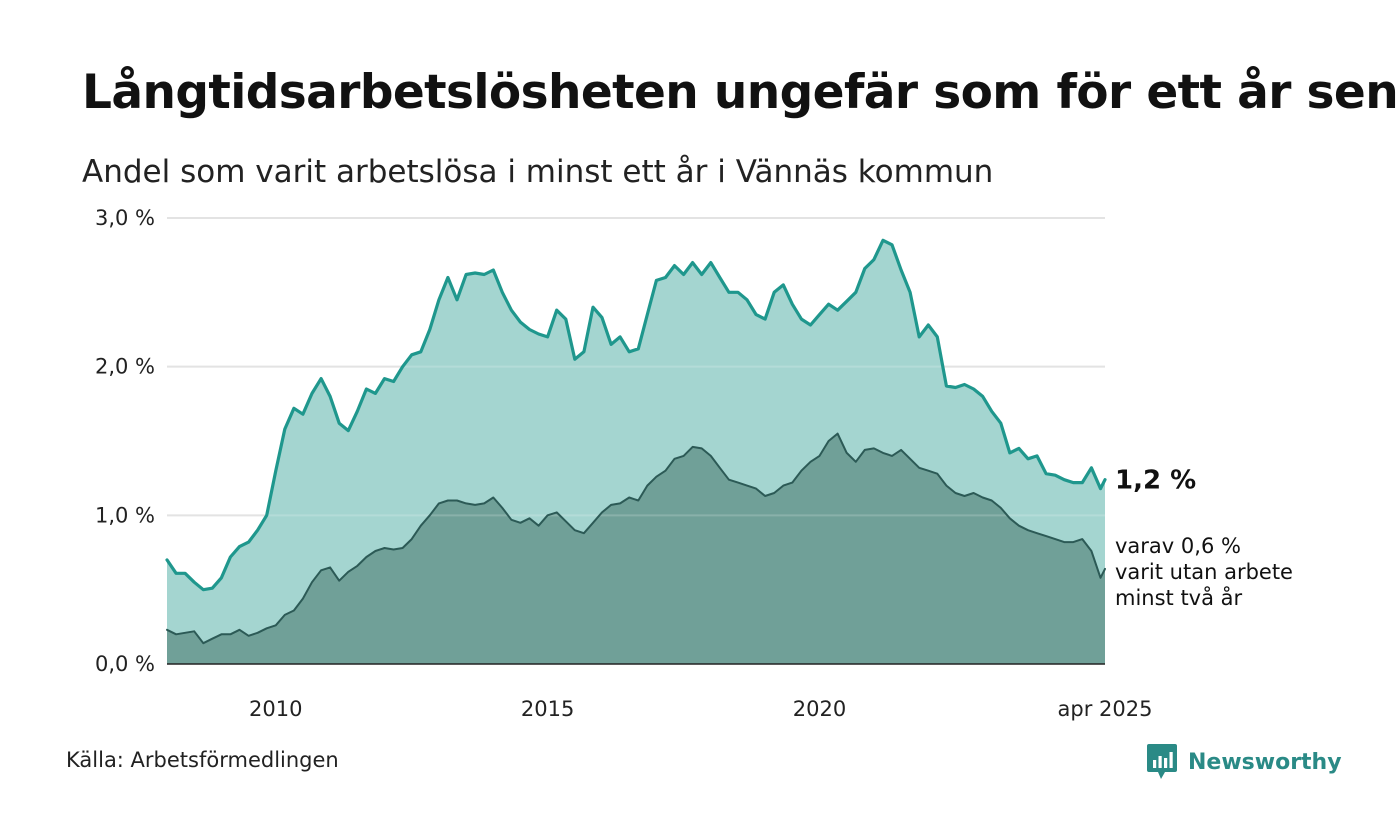  I want to click on y-tick-label: 3,0 %, so click(125, 218).